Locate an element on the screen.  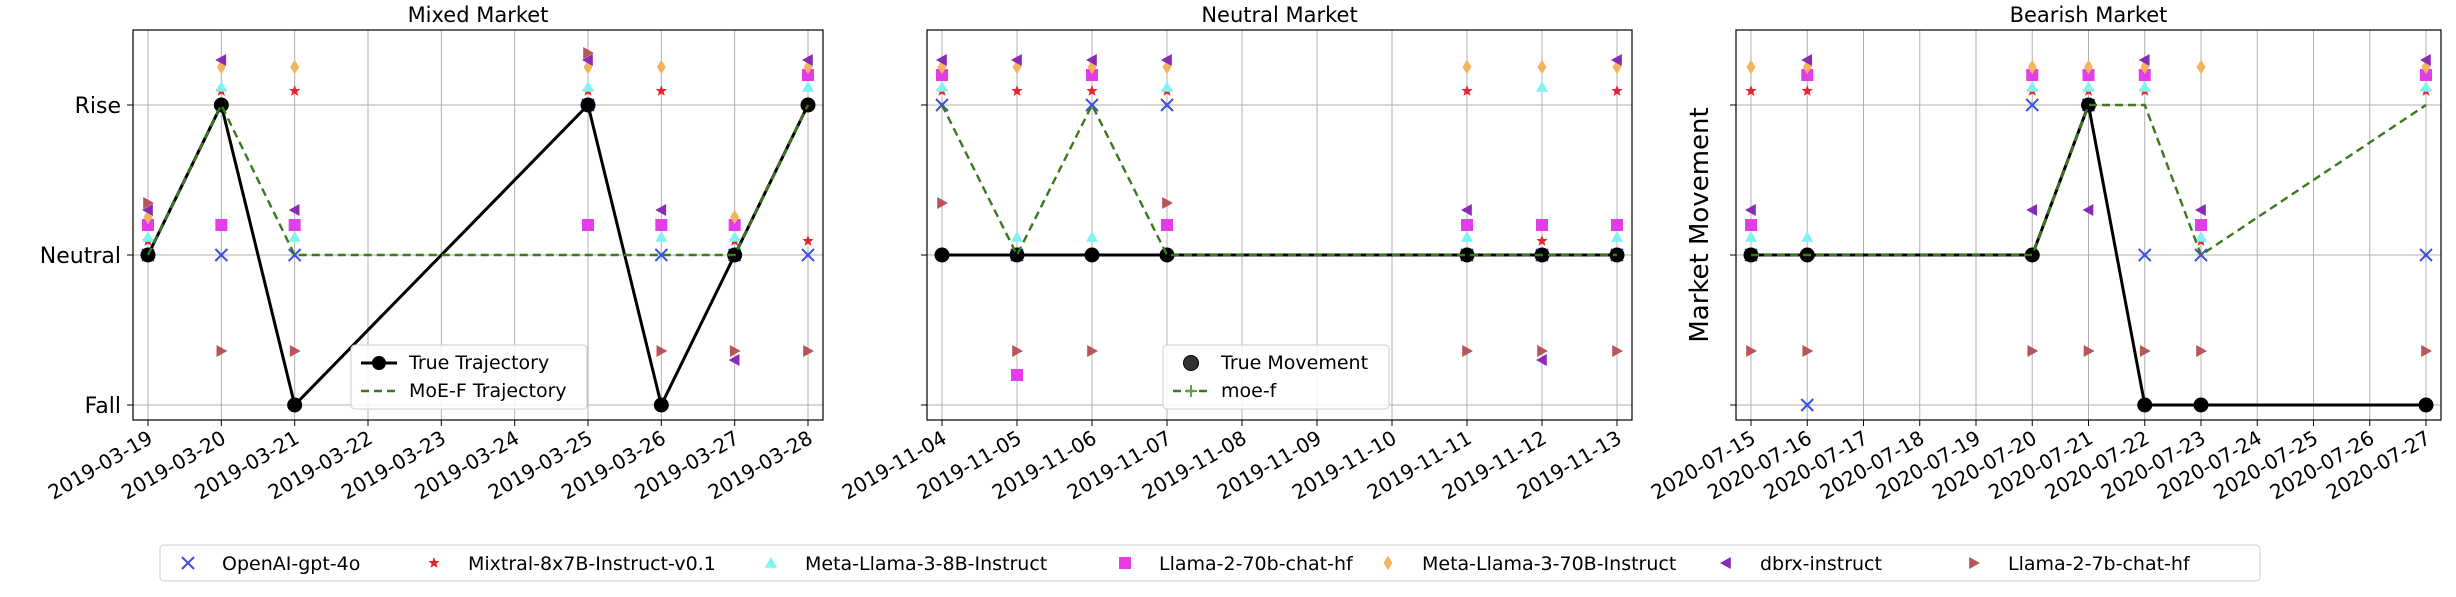
legend-marker-dbrx-instruct is located at coordinates (1725, 563).